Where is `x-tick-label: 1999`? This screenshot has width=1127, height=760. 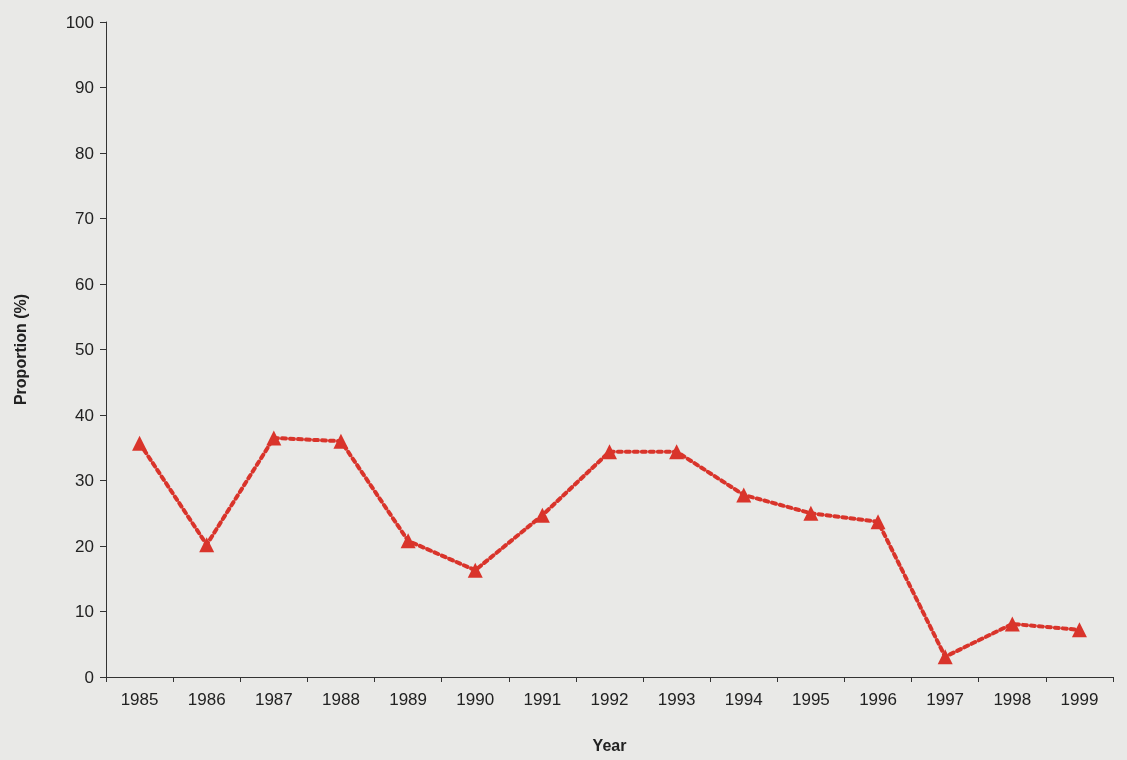
x-tick-label: 1999 is located at coordinates (1079, 699).